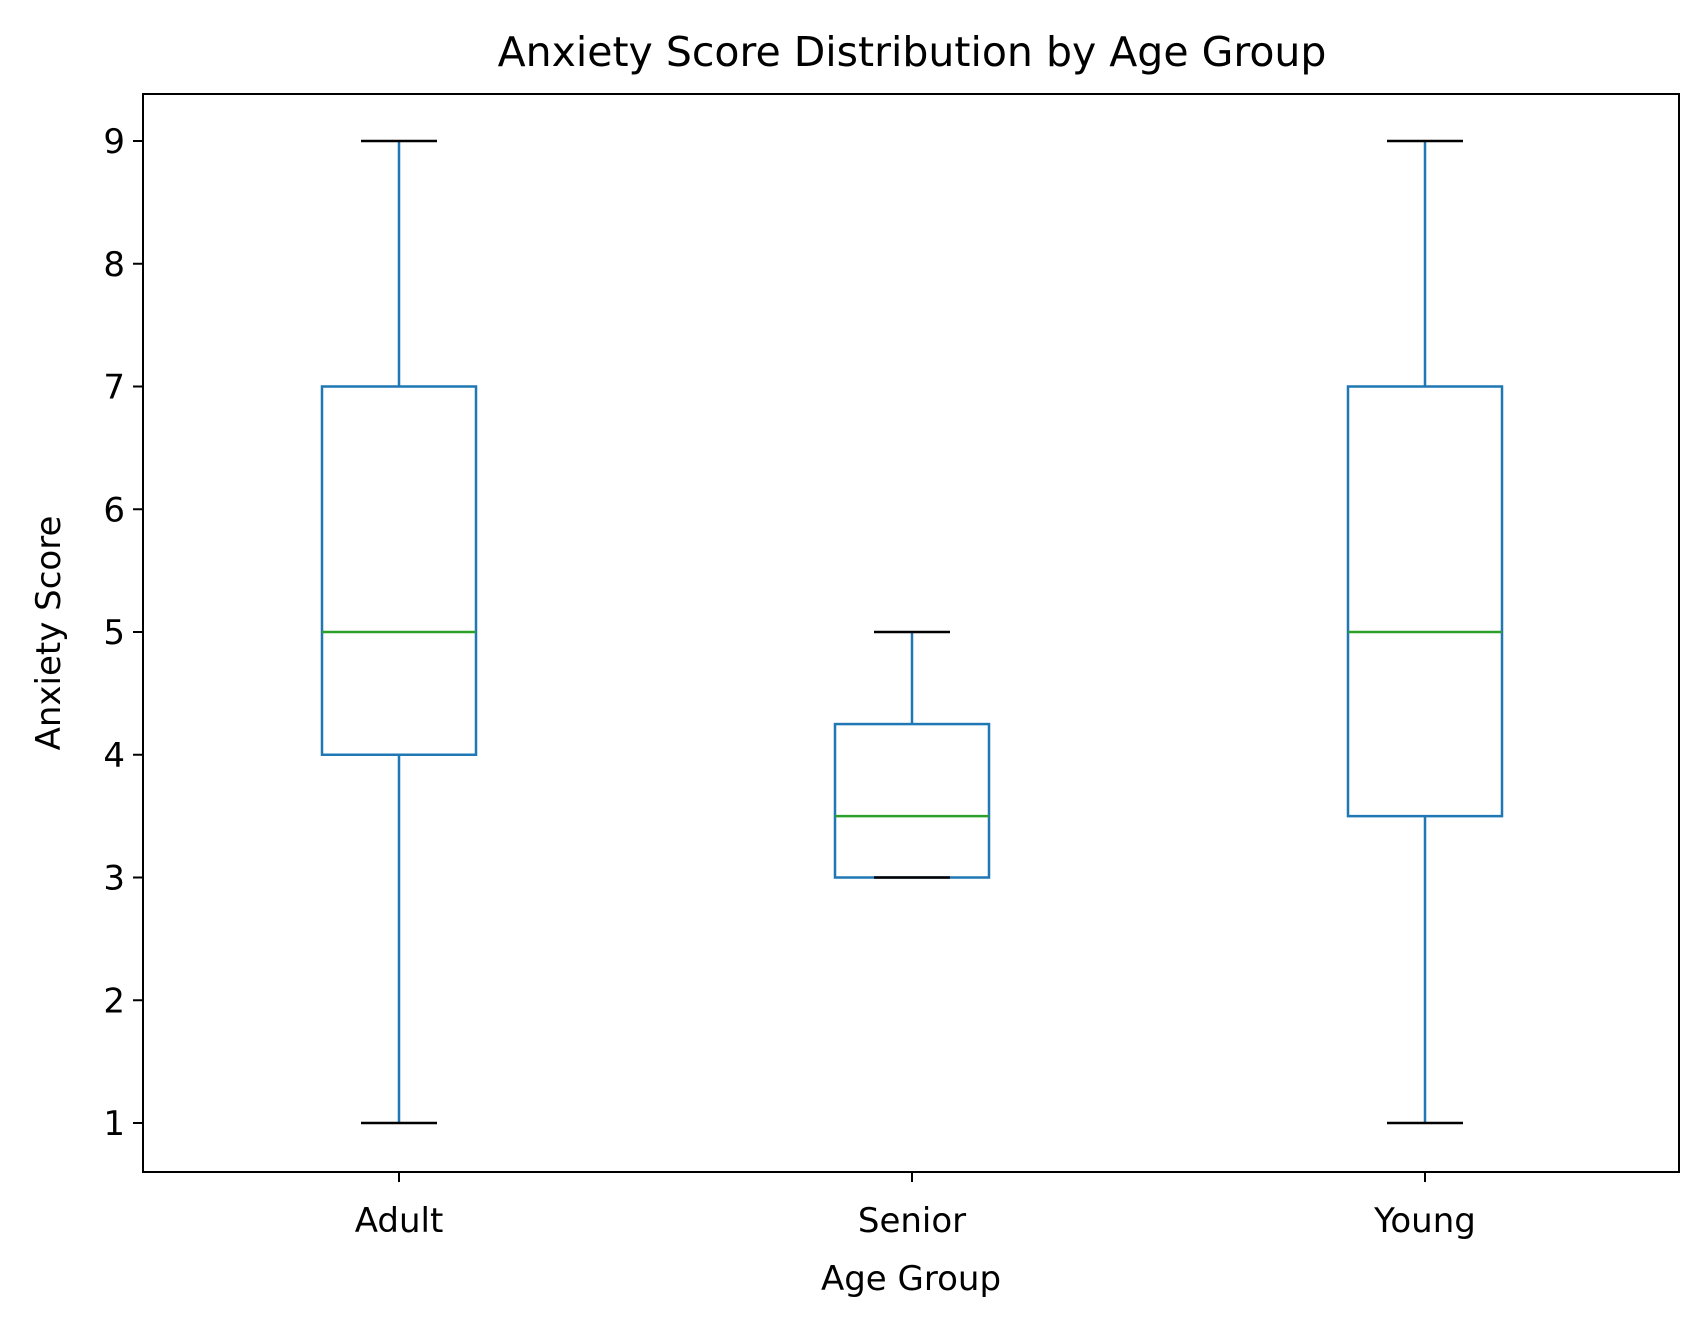 The image size is (1708, 1328). I want to click on x-tick-label: Senior, so click(912, 1221).